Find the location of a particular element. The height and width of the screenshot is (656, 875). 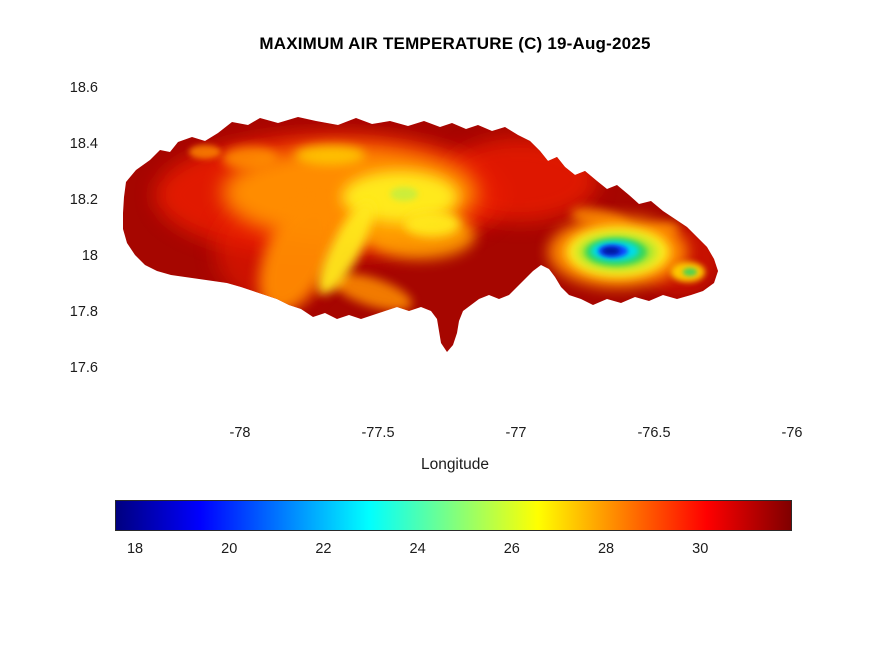

x-axis-label: Longitude is located at coordinates (455, 464).